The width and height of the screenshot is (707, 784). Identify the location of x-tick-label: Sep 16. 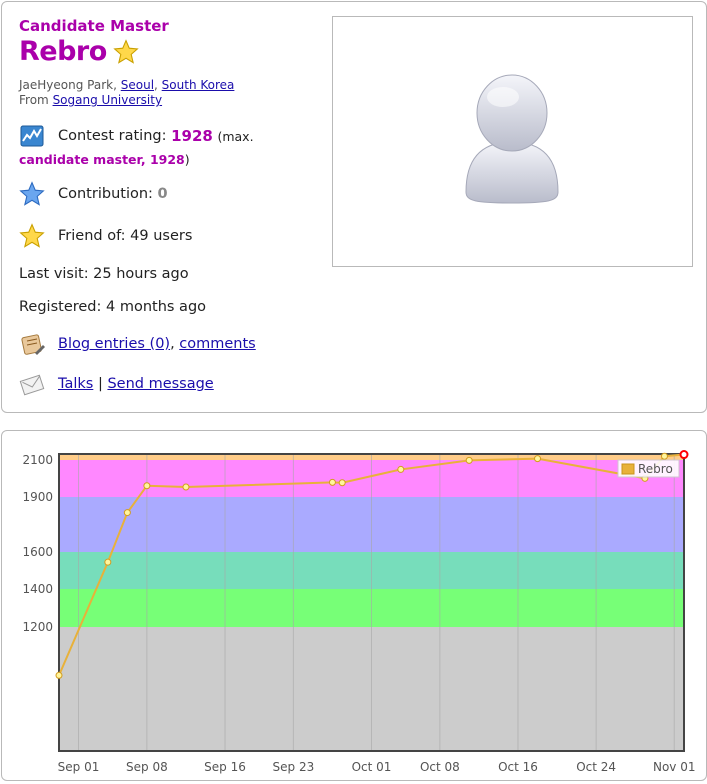
(225, 767).